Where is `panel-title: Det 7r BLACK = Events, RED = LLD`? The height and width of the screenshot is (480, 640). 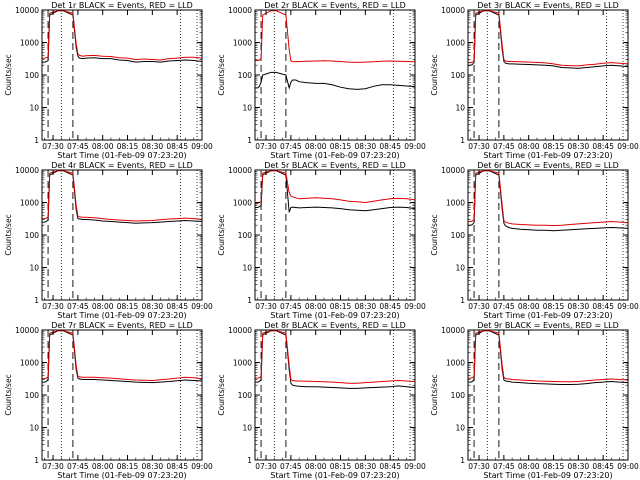
panel-title: Det 7r BLACK = Events, RED = LLD is located at coordinates (122, 325).